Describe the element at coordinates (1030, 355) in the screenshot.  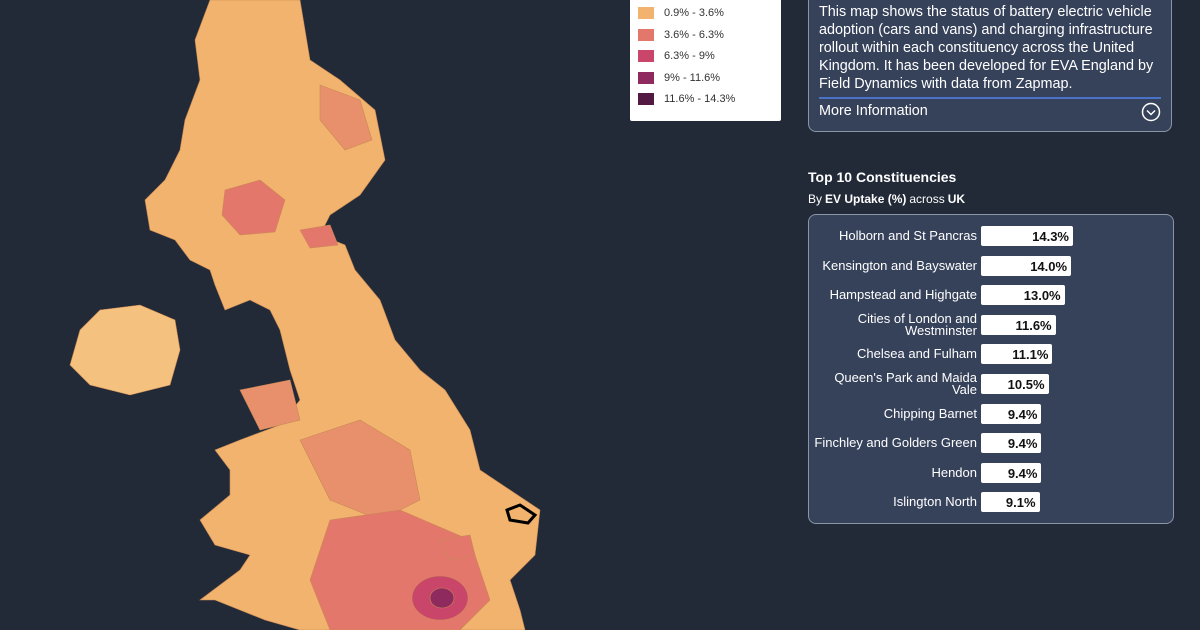
I see `value-label: 11.1%` at that location.